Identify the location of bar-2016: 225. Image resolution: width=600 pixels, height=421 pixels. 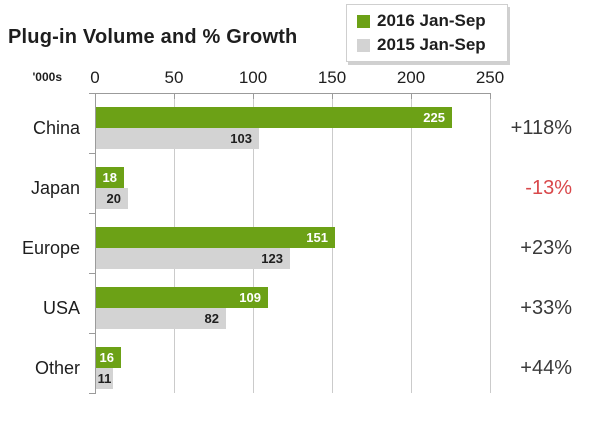
(274, 117).